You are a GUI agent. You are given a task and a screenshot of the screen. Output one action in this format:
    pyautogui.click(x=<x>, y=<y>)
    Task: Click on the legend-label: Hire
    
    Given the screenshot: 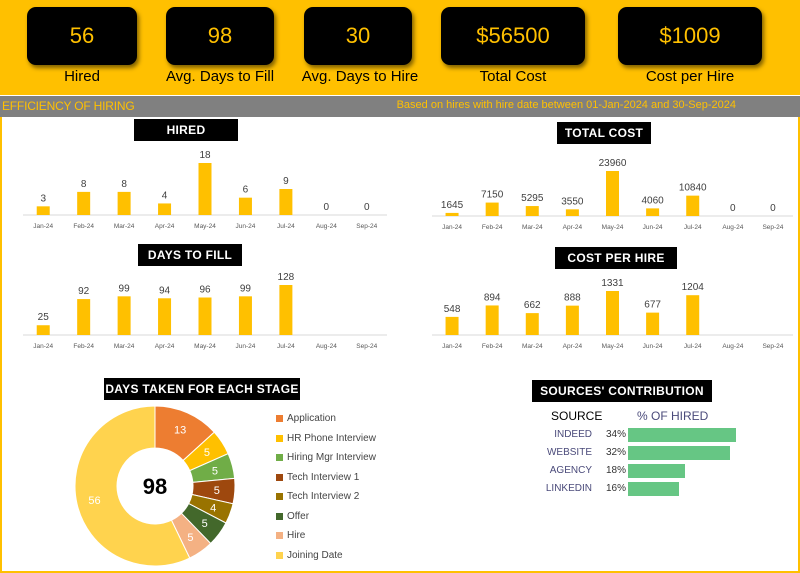 What is the action you would take?
    pyautogui.click(x=296, y=536)
    